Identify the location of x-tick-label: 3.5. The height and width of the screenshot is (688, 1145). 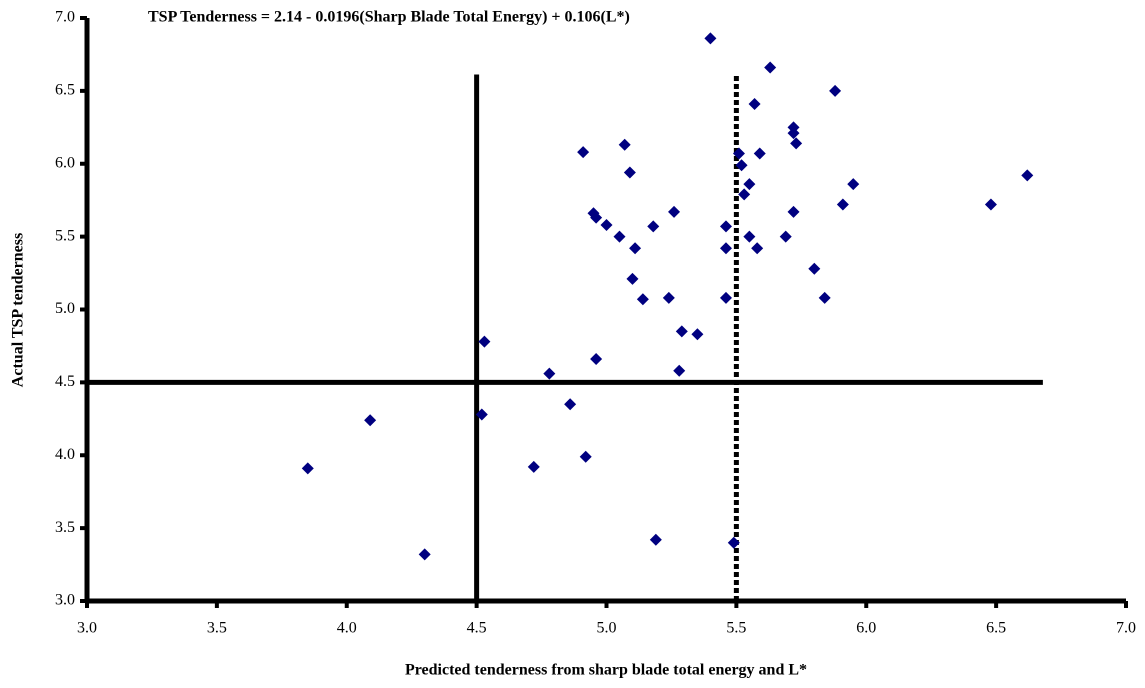
(217, 628).